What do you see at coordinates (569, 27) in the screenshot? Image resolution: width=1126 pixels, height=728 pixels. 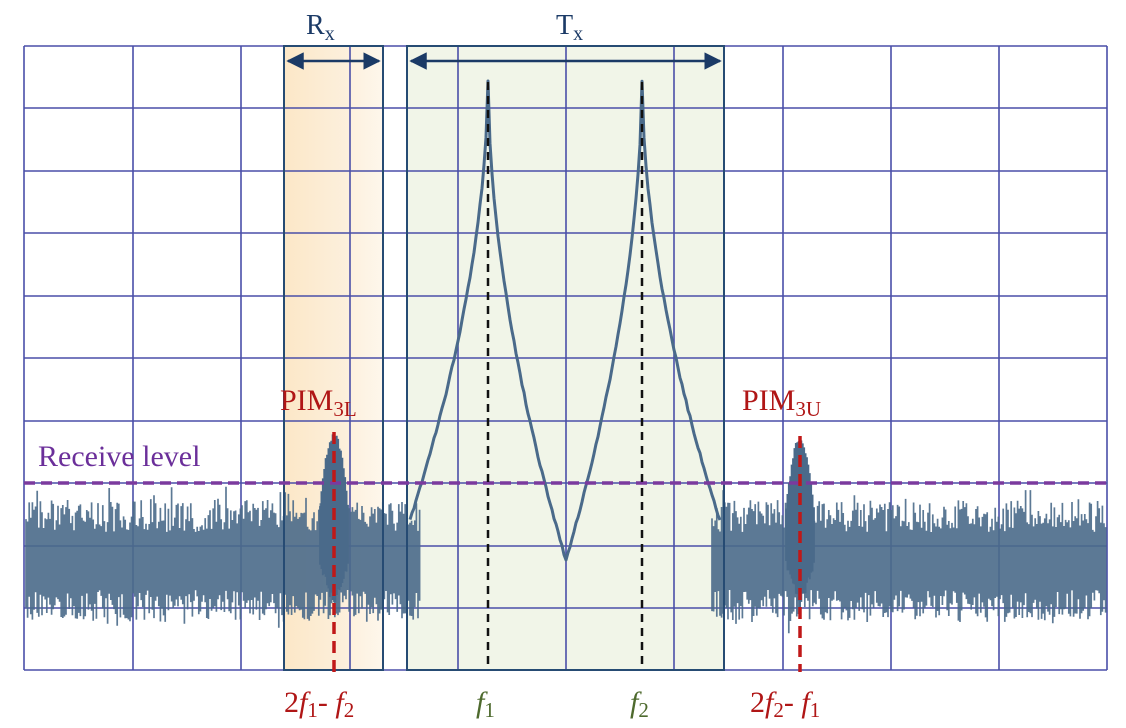 I see `tx-label: Tx` at bounding box center [569, 27].